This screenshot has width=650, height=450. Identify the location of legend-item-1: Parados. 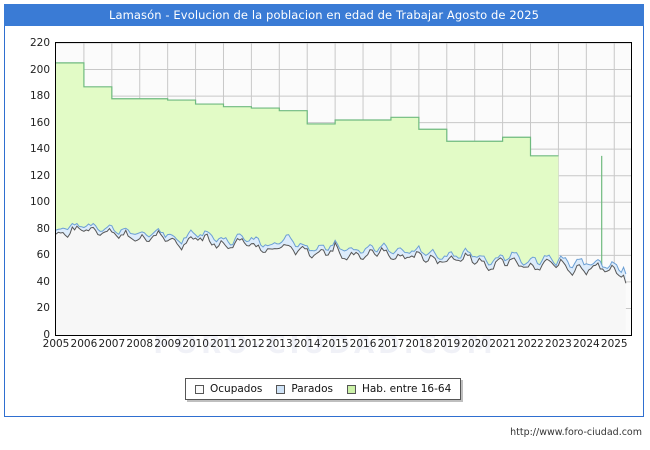
(304, 389).